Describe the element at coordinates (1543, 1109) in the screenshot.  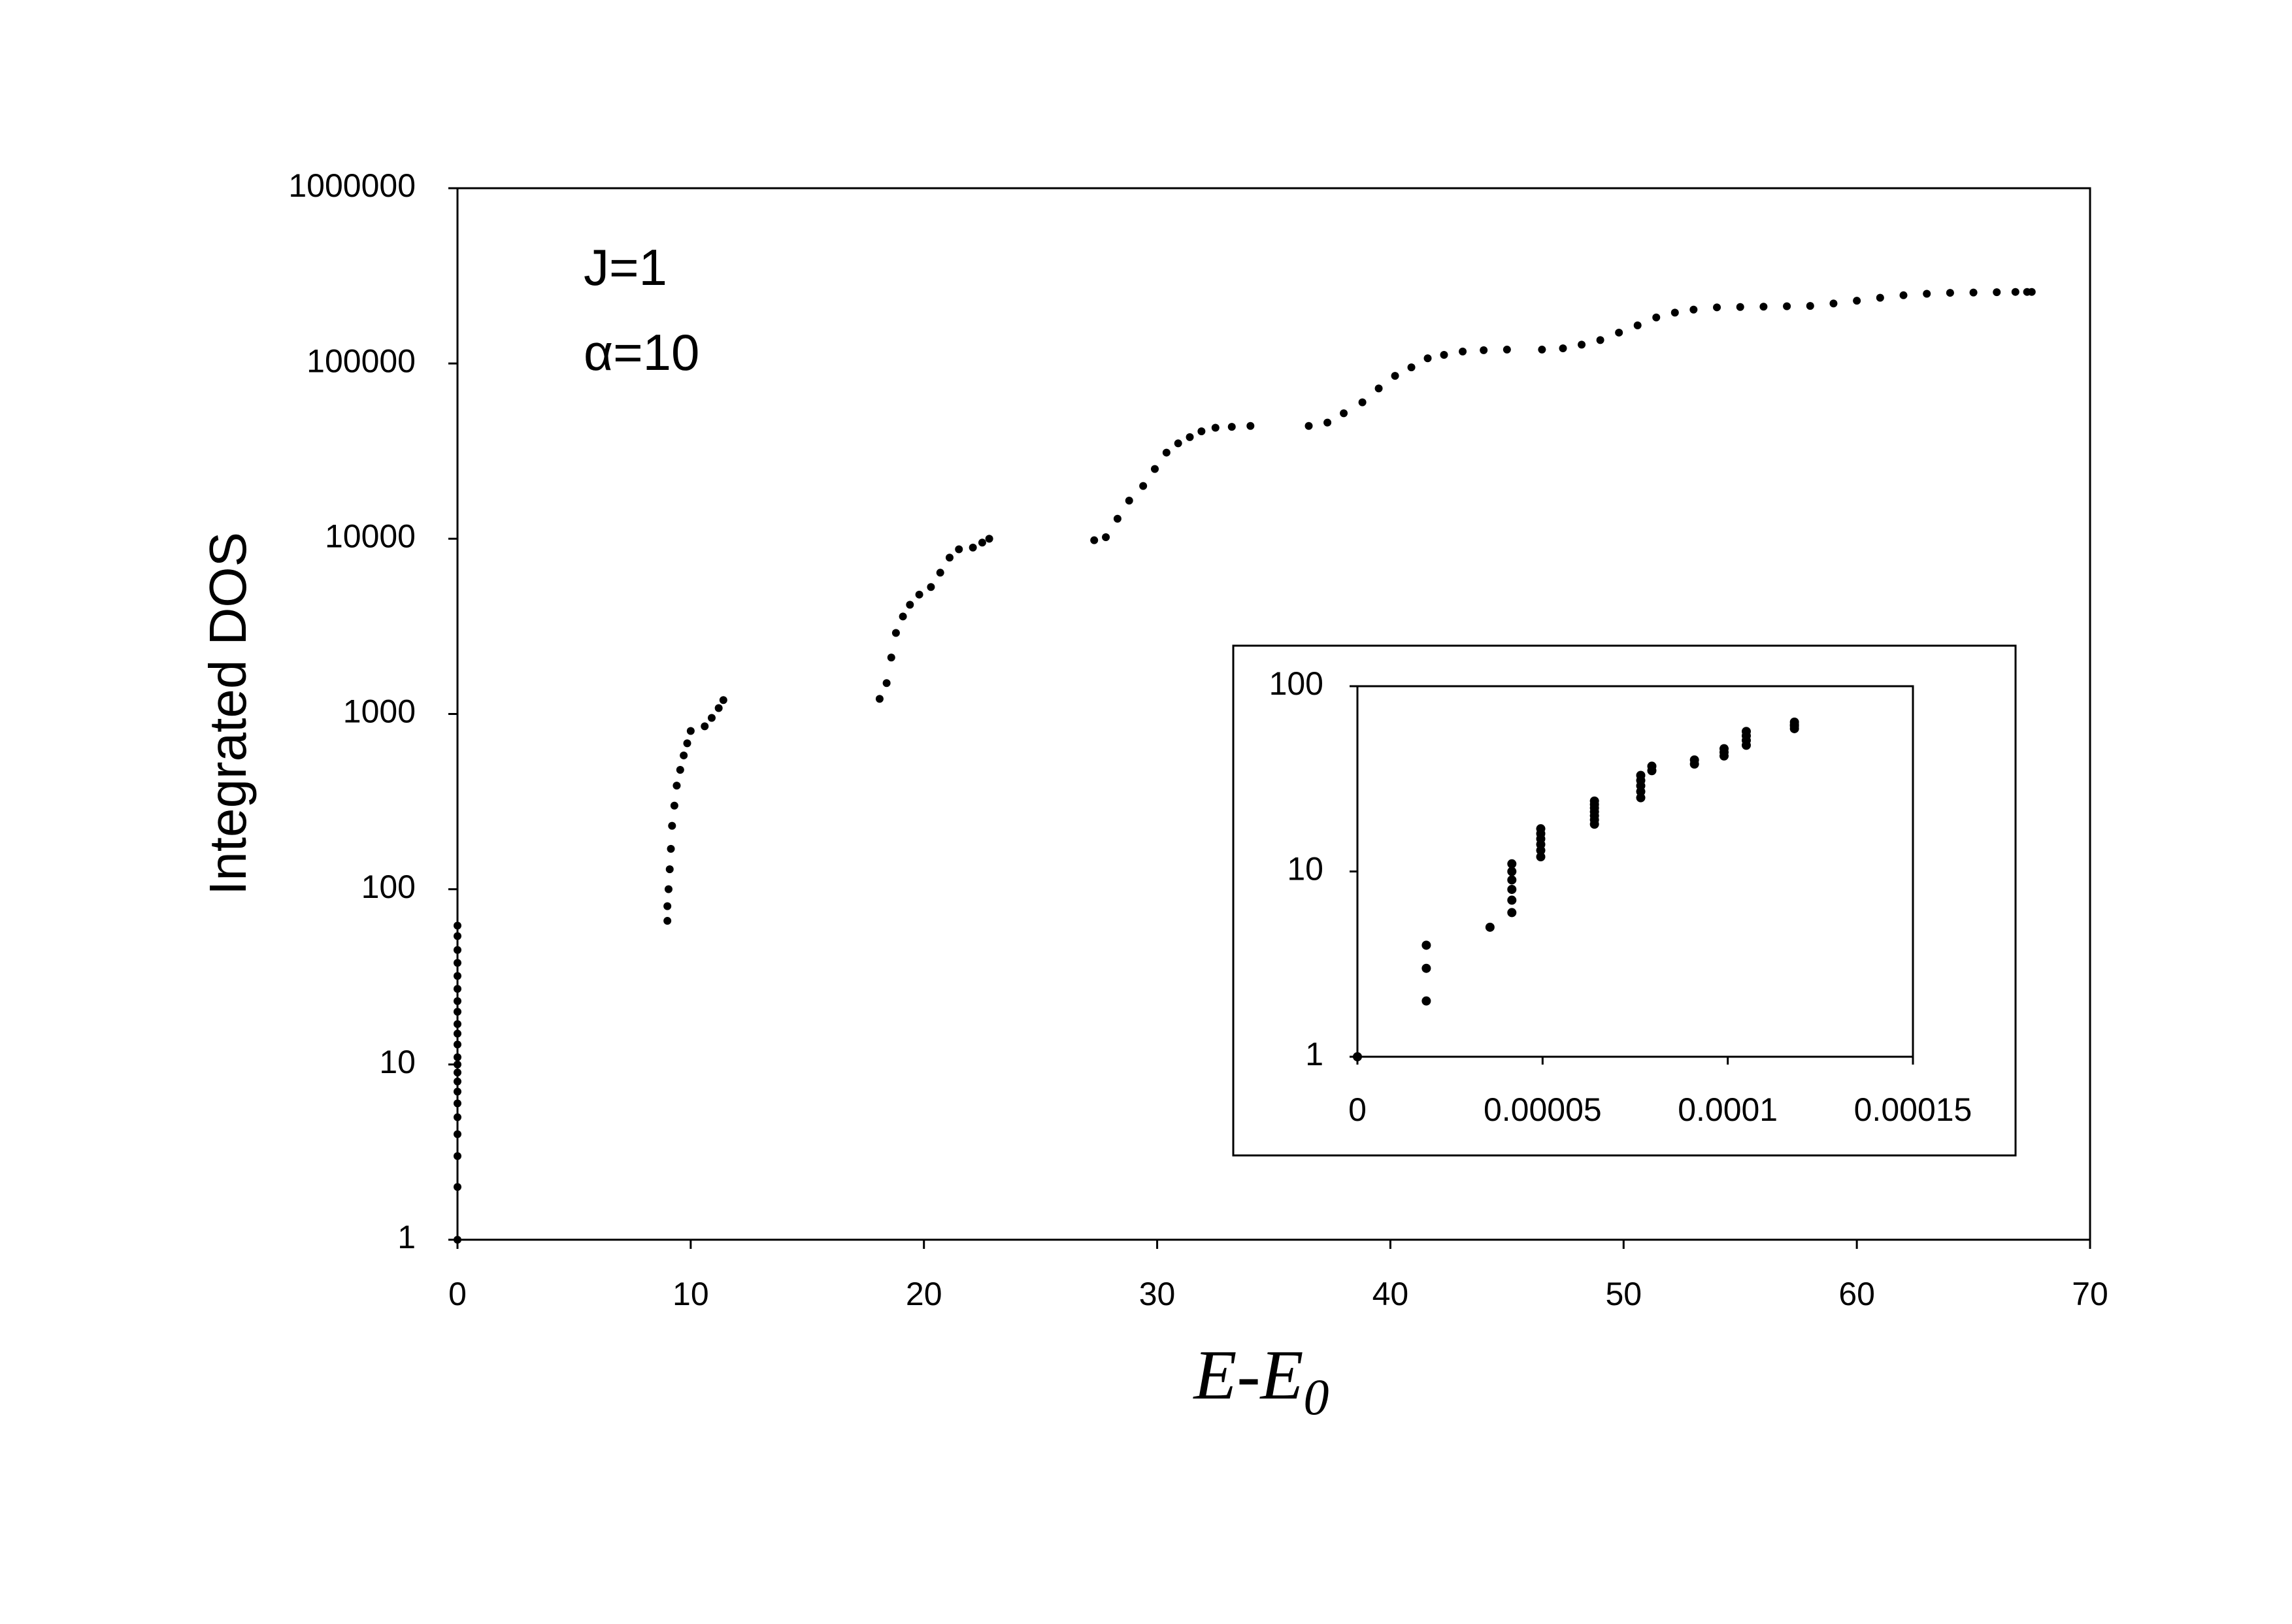
I see `inset-x-tick-label: 0.00005` at that location.